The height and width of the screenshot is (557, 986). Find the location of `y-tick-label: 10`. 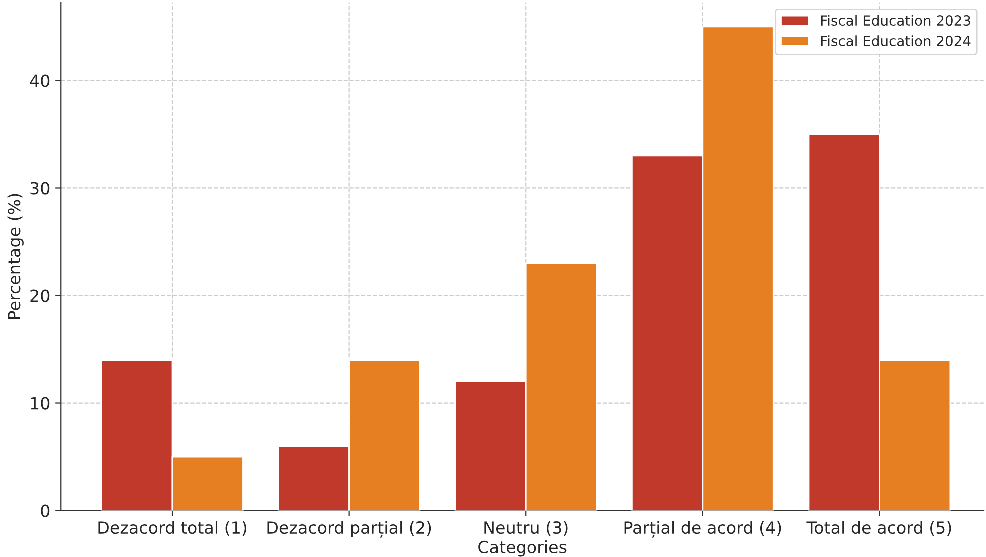

y-tick-label: 10 is located at coordinates (40, 403).